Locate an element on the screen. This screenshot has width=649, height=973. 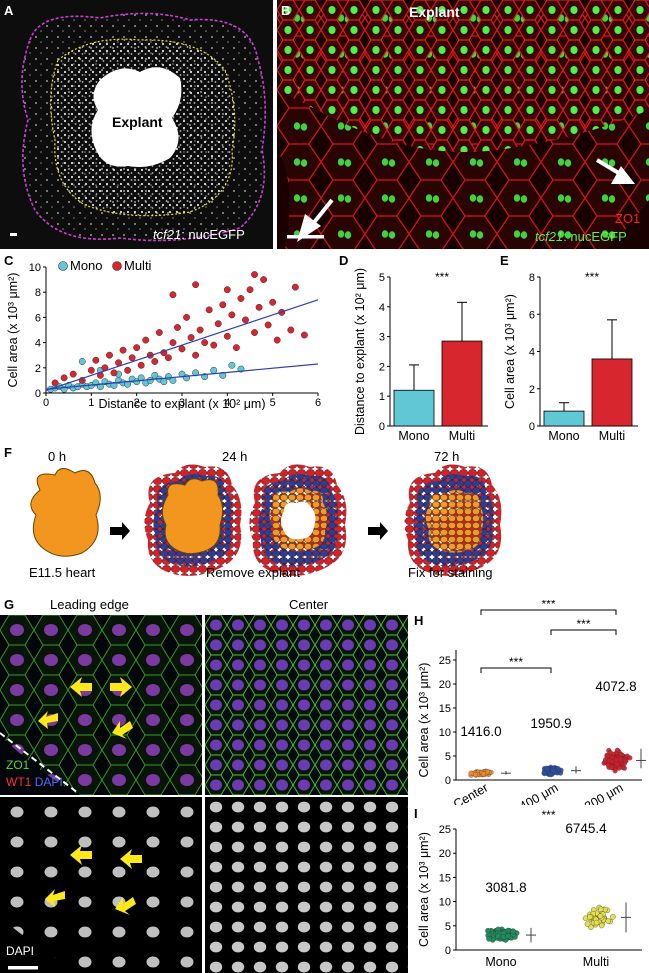
legend-mono-marker is located at coordinates (63, 266).